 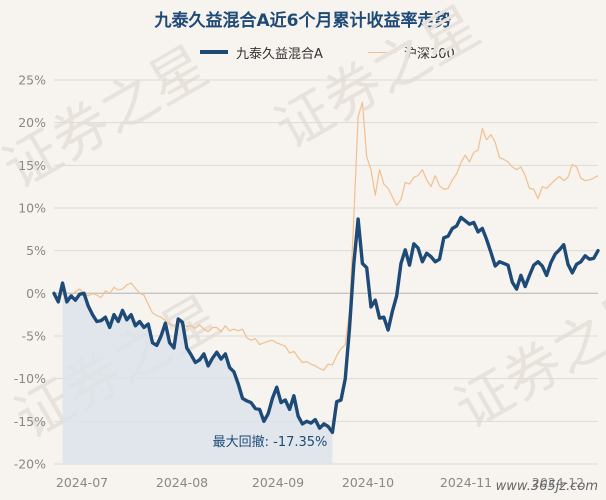 I want to click on legend-item-fund: 九泰久益混合A, so click(x=261, y=52).